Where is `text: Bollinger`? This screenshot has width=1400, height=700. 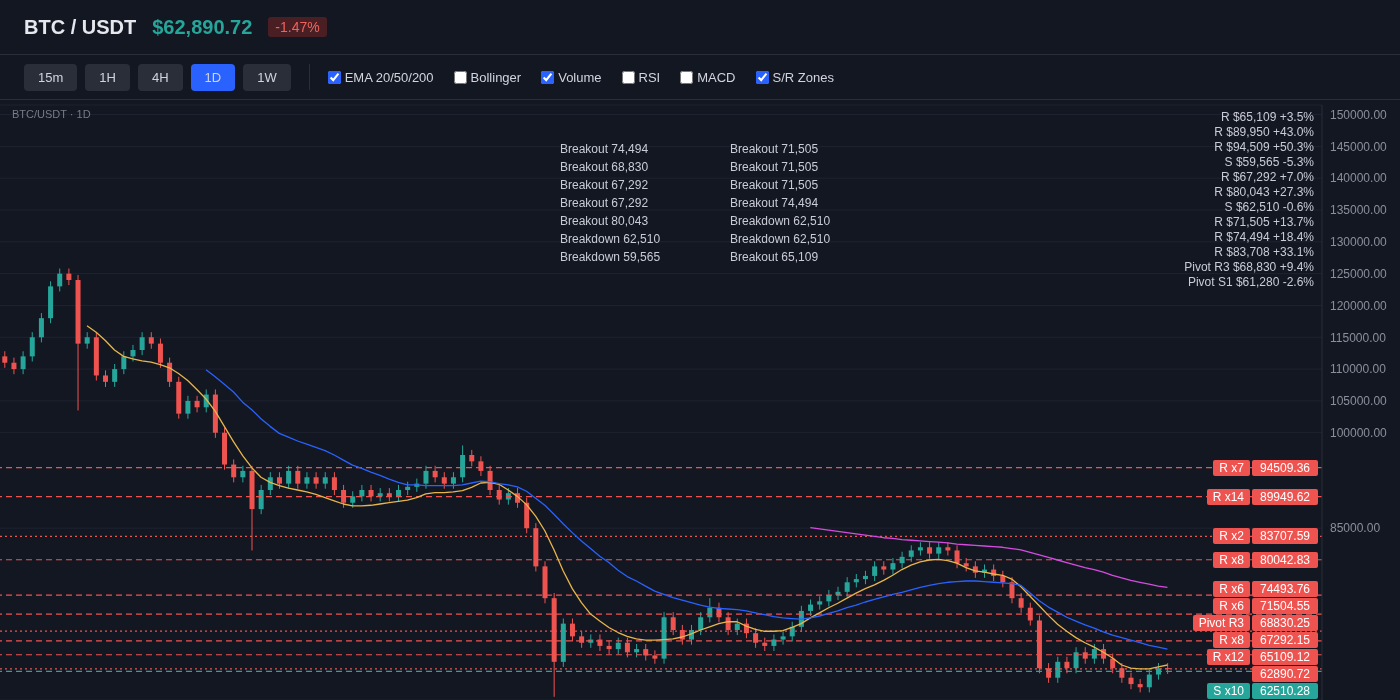 text: Bollinger is located at coordinates (496, 77).